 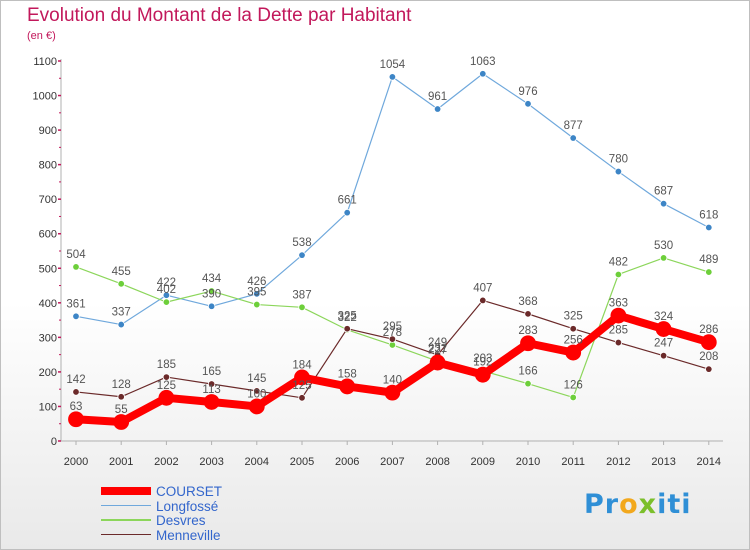 I want to click on x-tick-label: 2009, so click(x=483, y=462).